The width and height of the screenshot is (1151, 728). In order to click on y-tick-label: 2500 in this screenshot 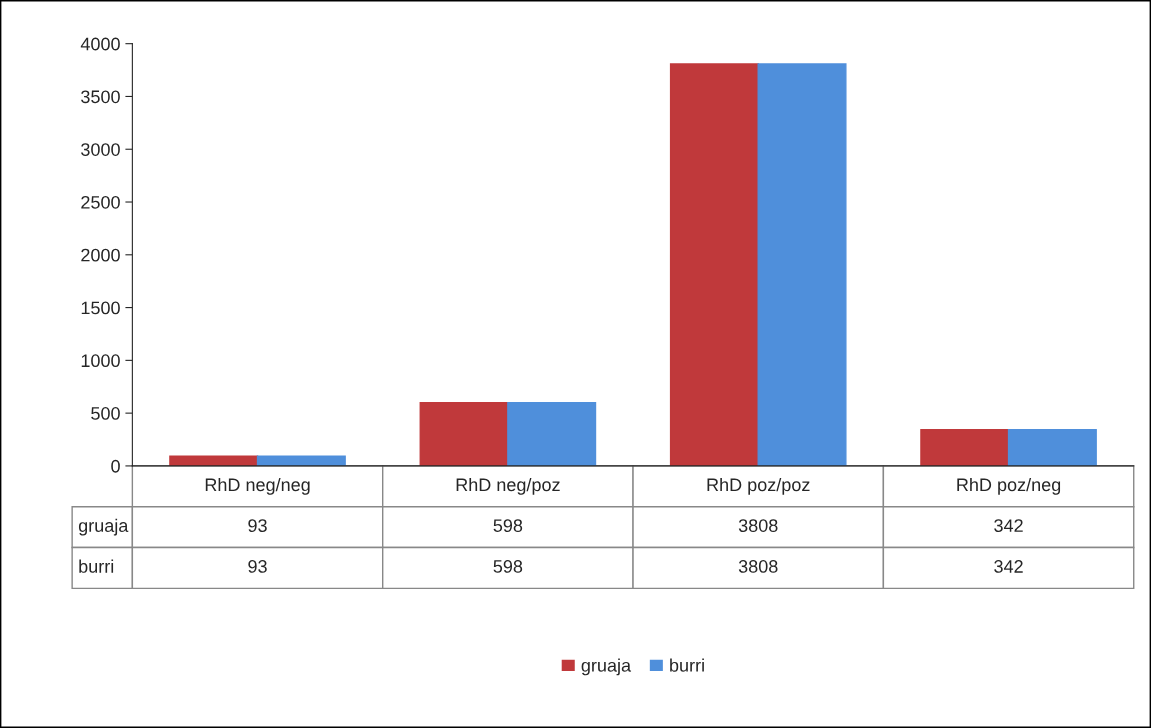, I will do `click(100, 202)`.